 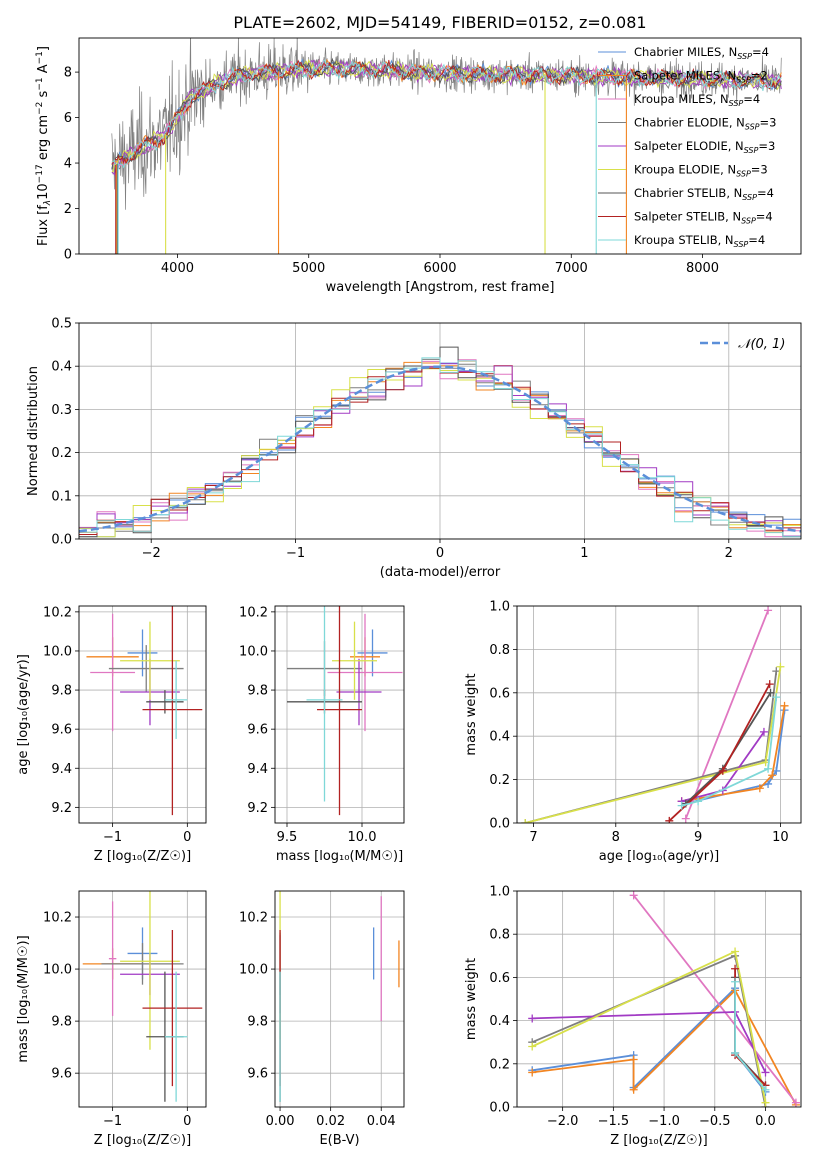 I want to click on y-tick-label: 9.2, so click(x=61, y=808).